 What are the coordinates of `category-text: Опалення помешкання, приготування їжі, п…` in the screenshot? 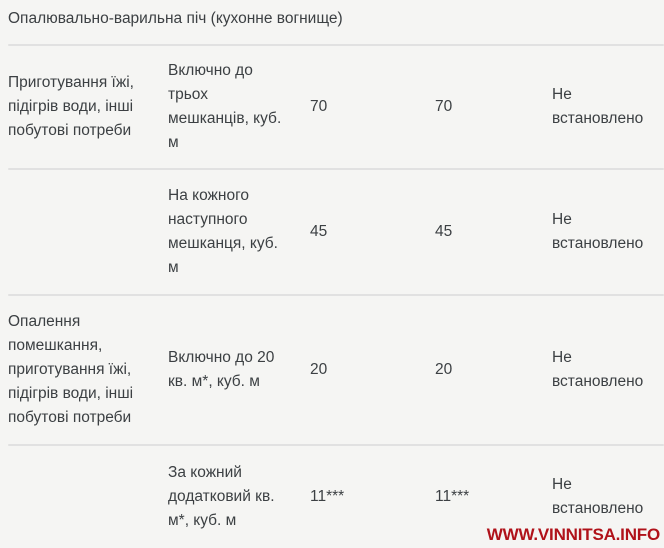 It's located at (71, 369).